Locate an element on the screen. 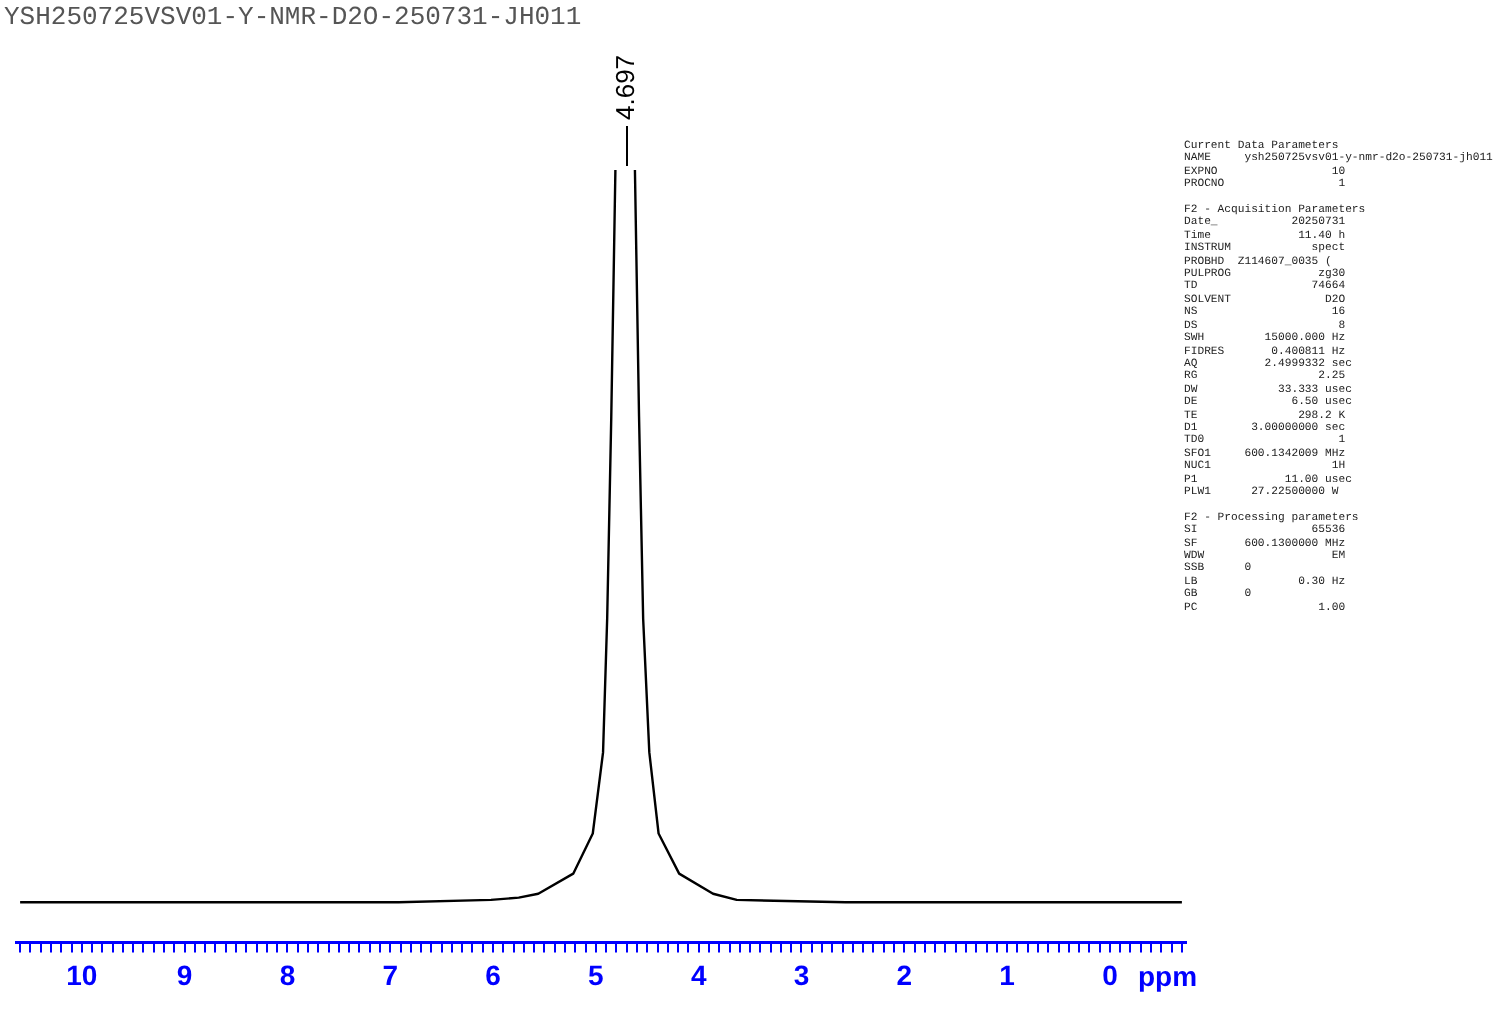 This screenshot has width=1502, height=1014. x-tick-label: 10 is located at coordinates (82, 974).